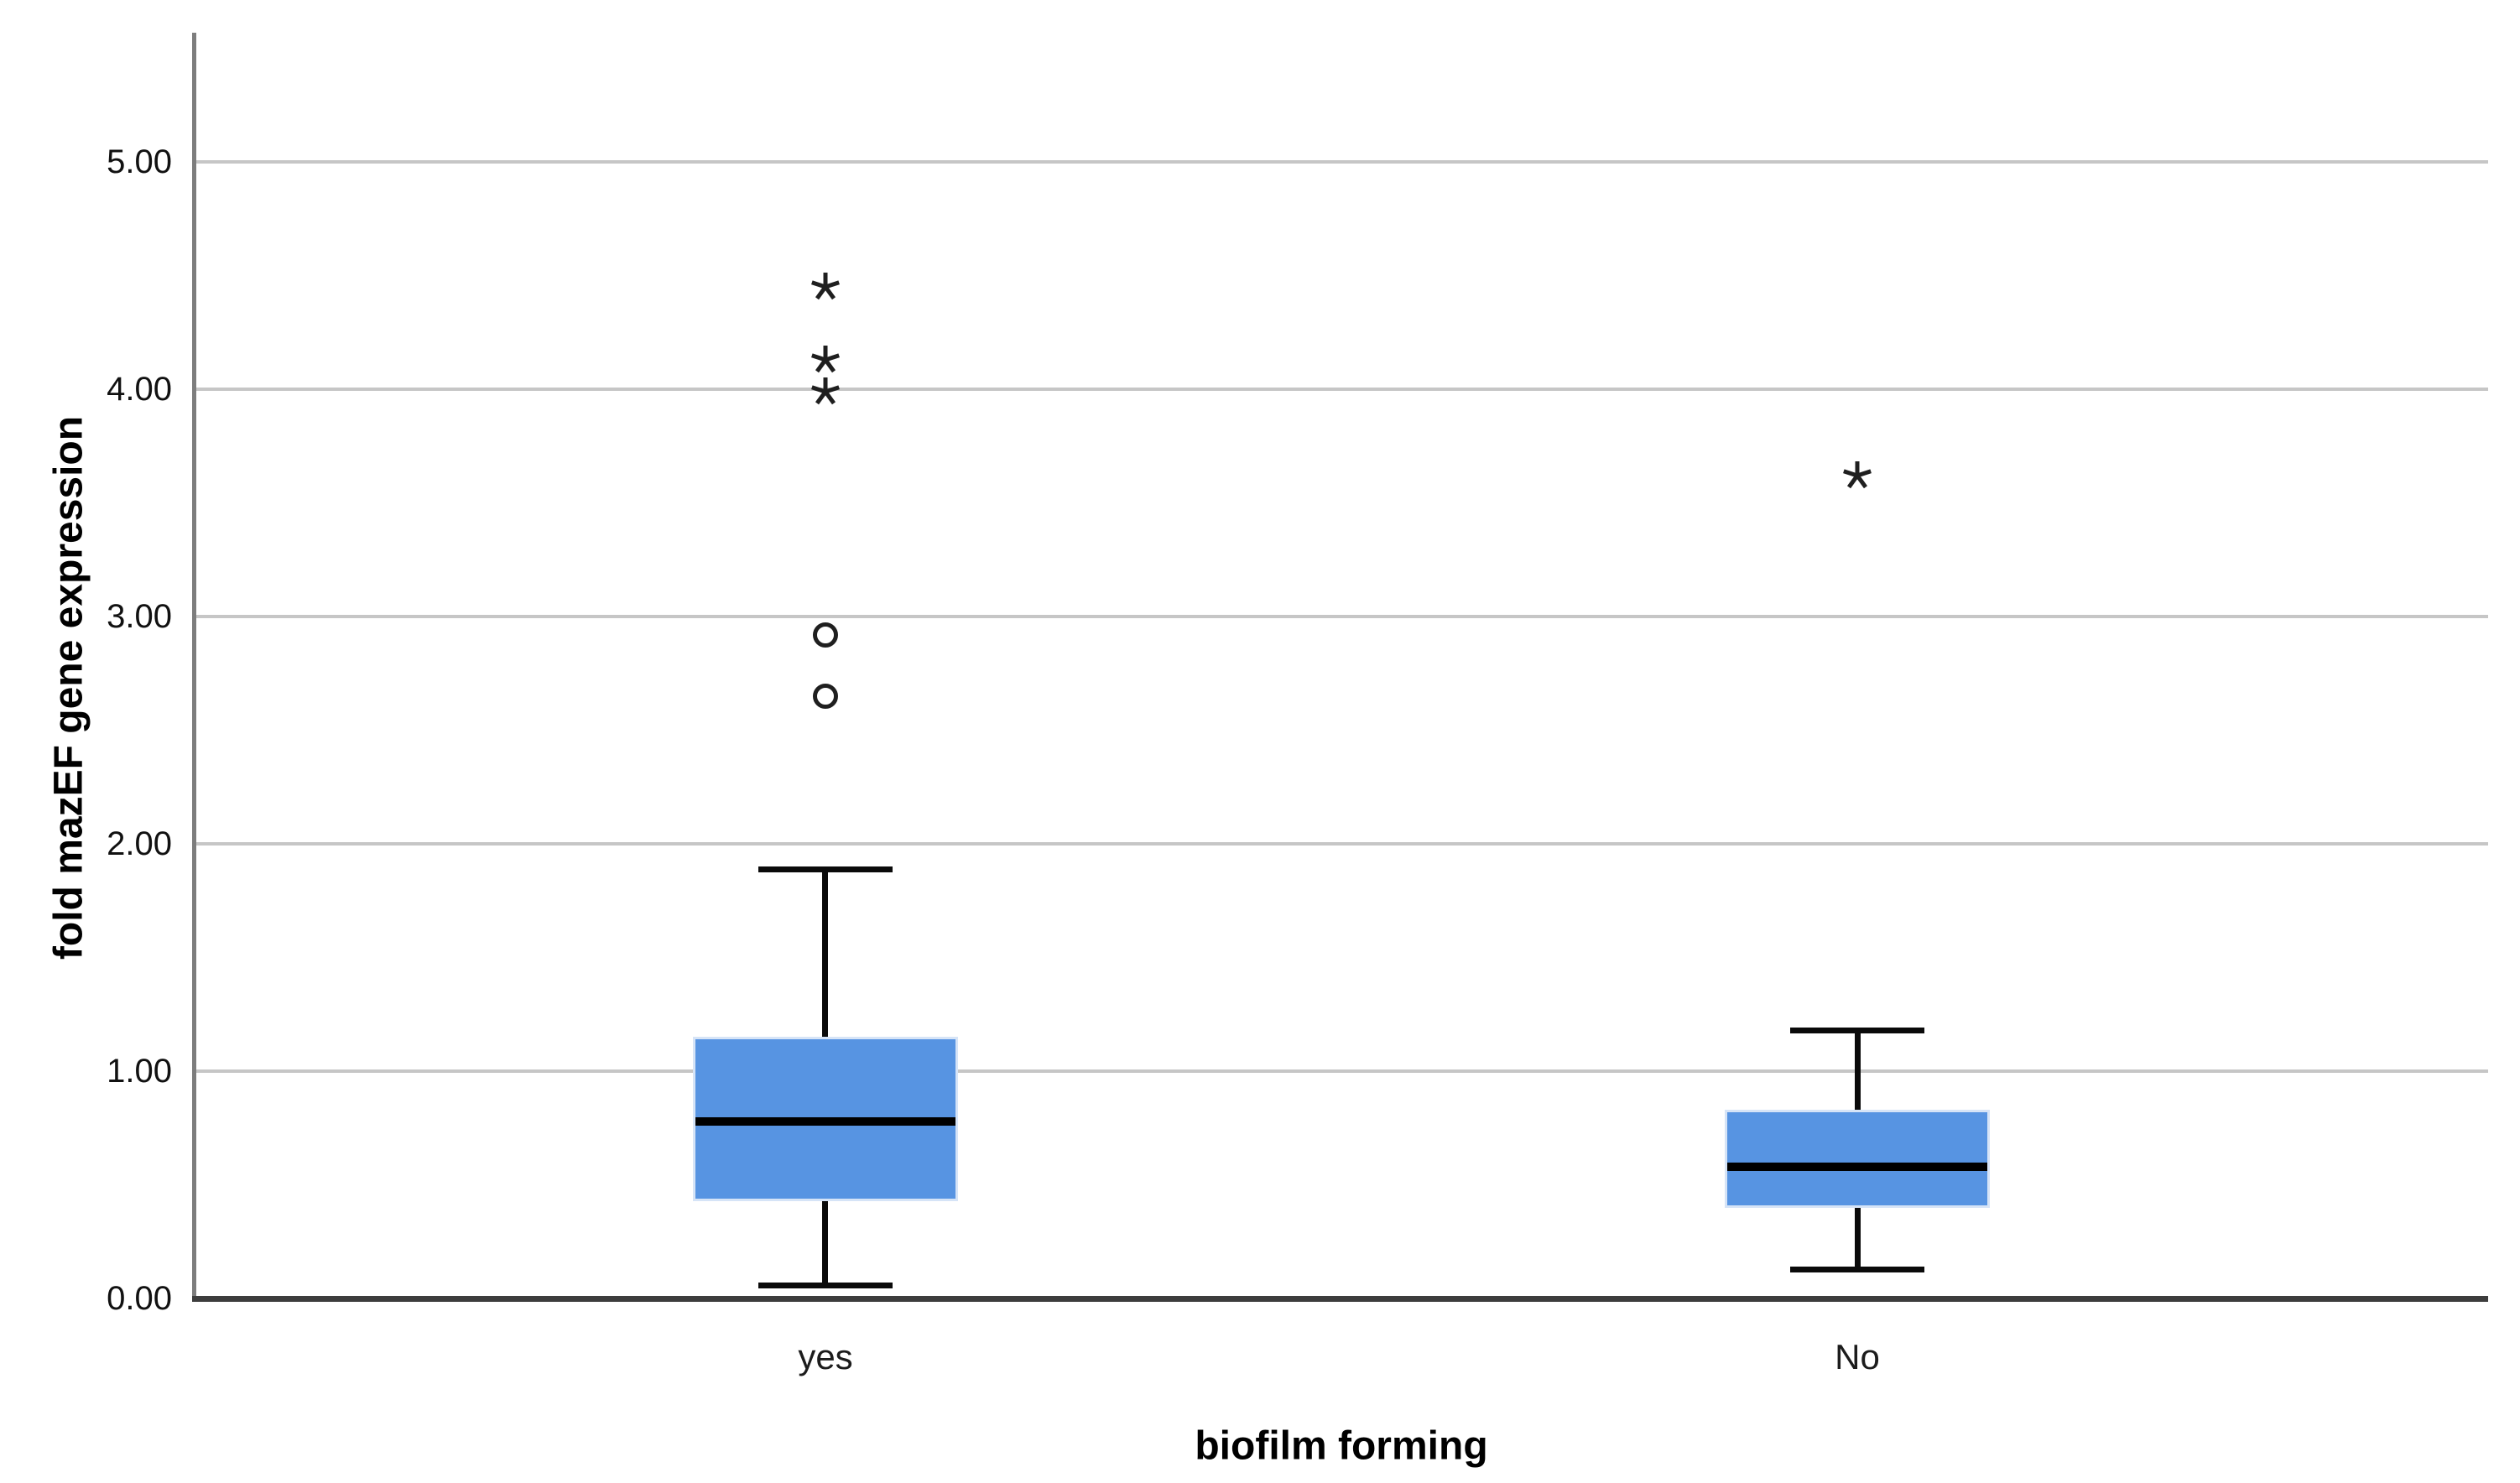 This screenshot has width=2520, height=1483. Describe the element at coordinates (194, 667) in the screenshot. I see `y-axis-line` at that location.